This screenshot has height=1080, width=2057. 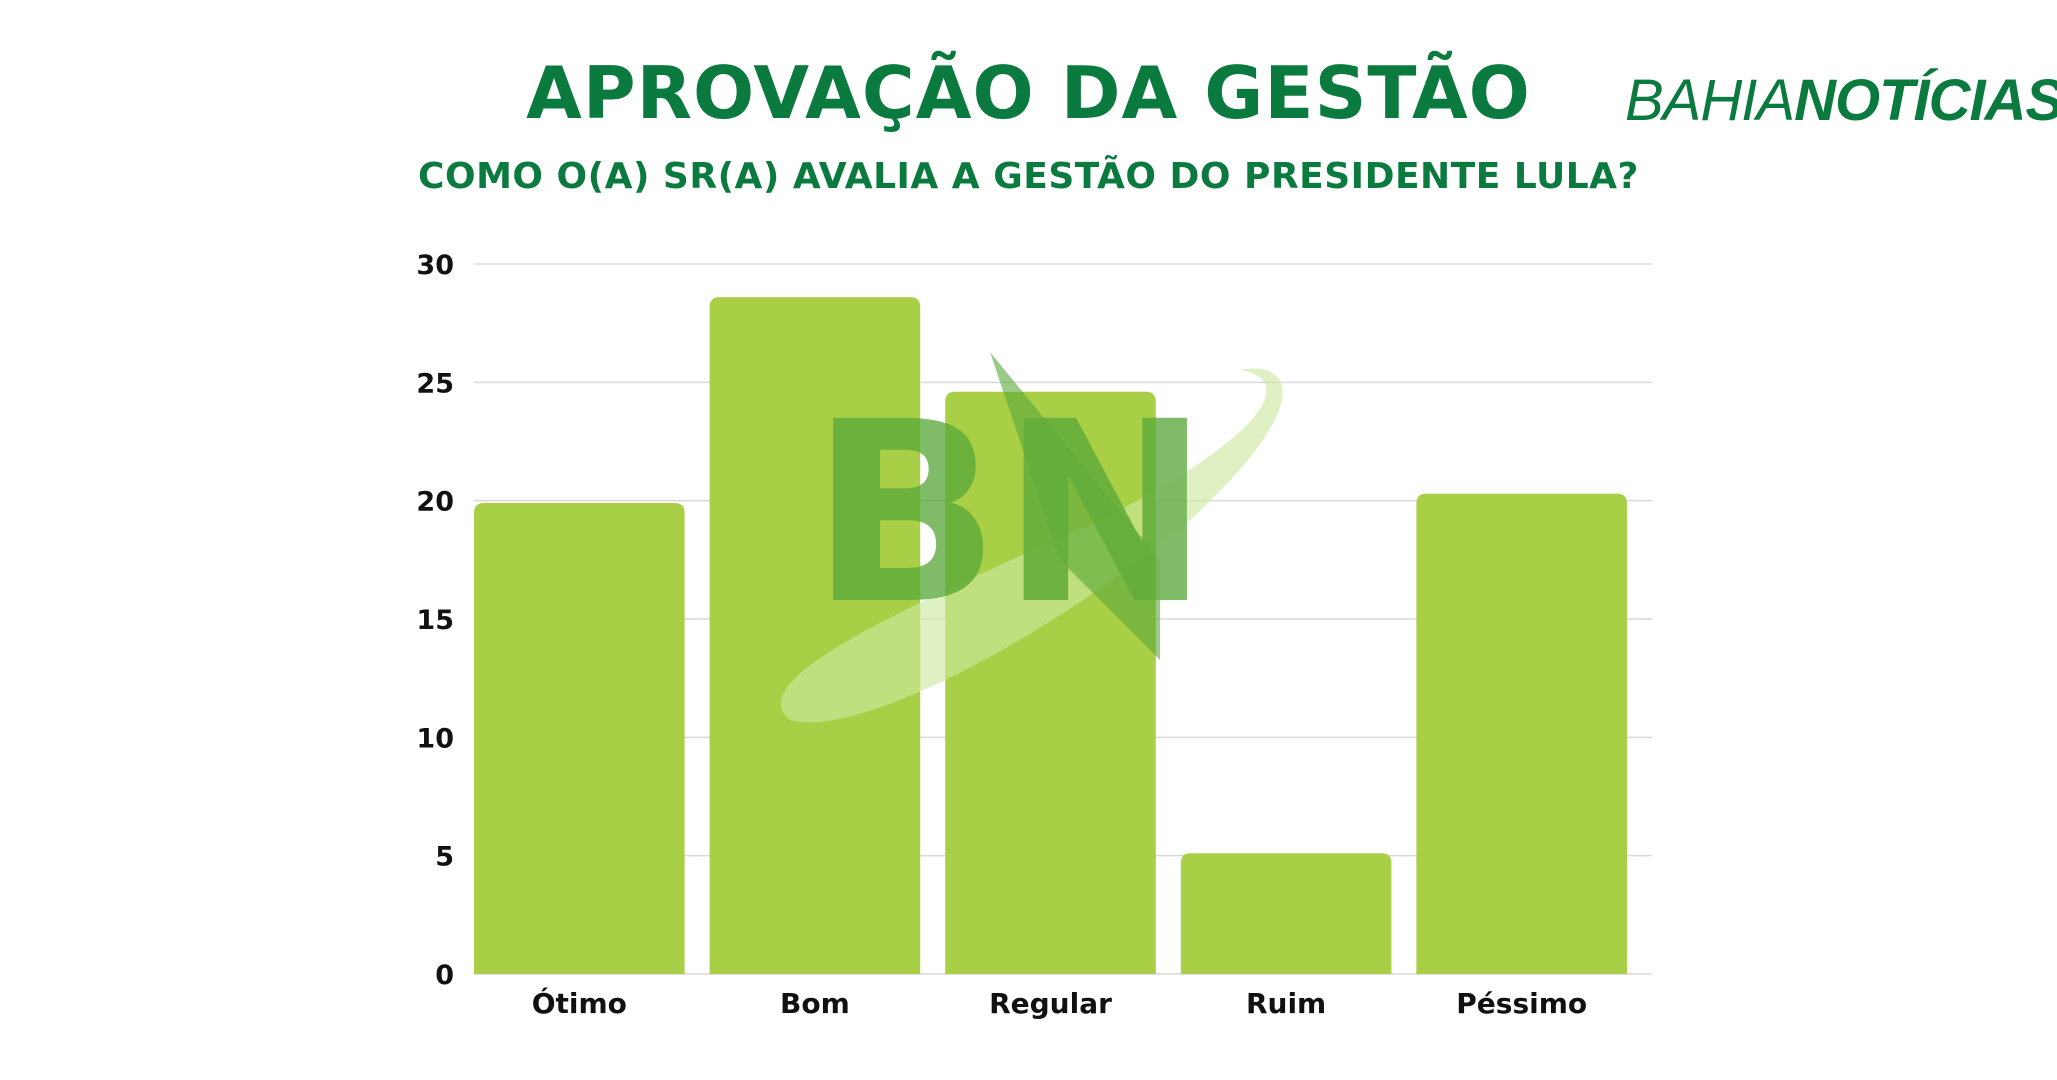 I want to click on y-tick-label: 25, so click(x=435, y=383).